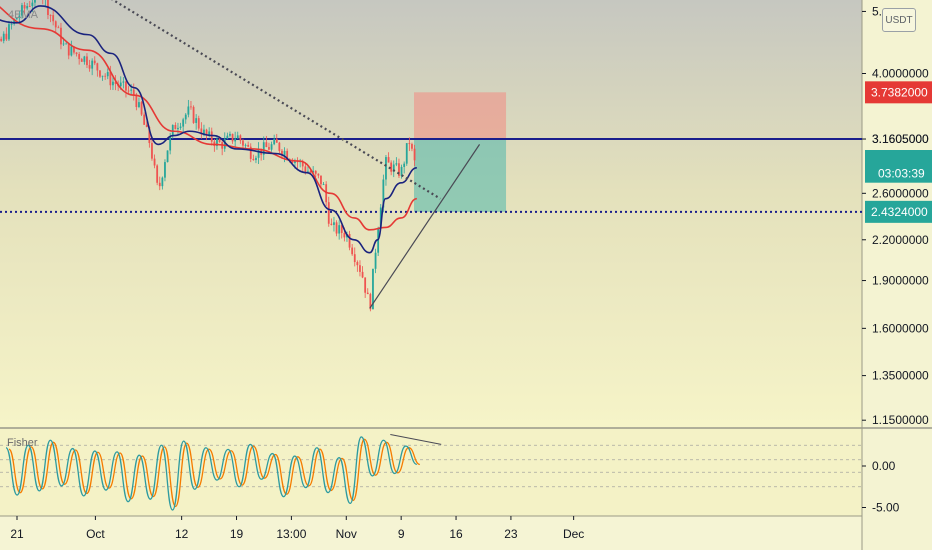 This screenshot has width=932, height=550. I want to click on fisher-axis-ticks: 0.00 -5.00, so click(881, 487).